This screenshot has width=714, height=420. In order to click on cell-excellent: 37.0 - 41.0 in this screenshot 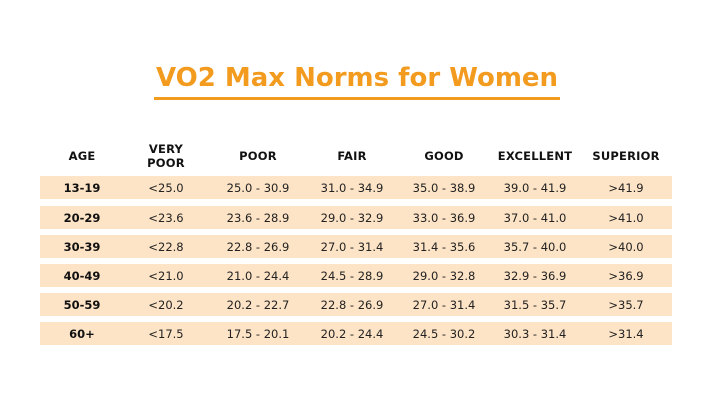, I will do `click(535, 217)`.